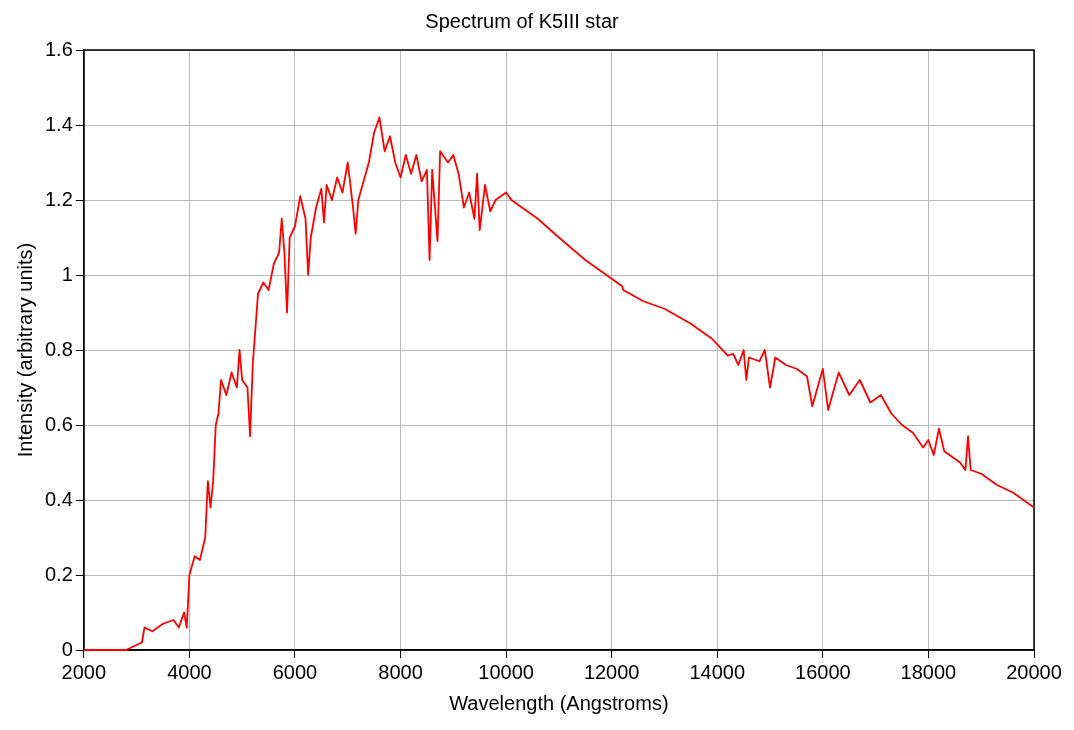  Describe the element at coordinates (24, 350) in the screenshot. I see `y-axis-title: Intensity (arbitrary units)` at that location.